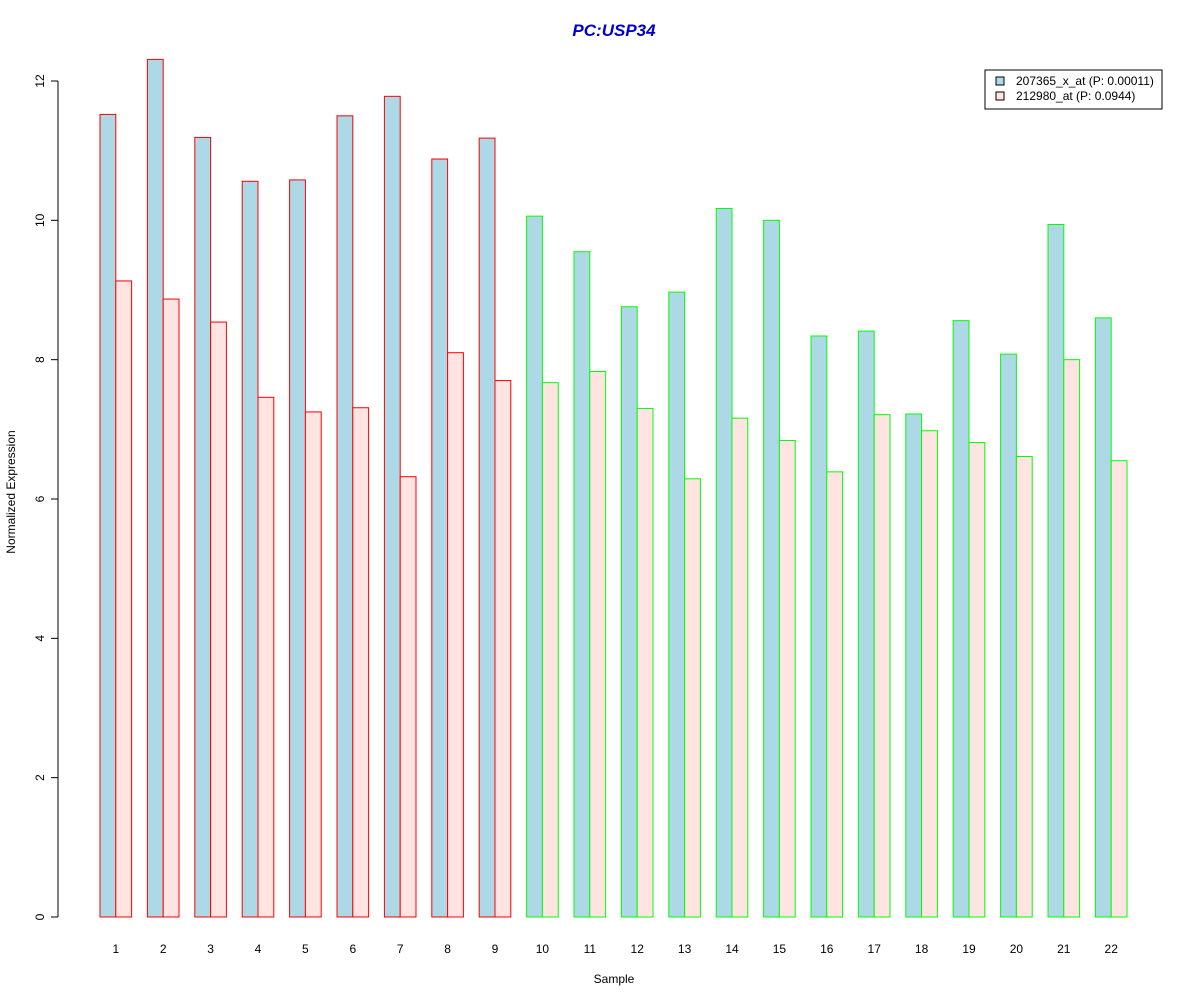 This screenshot has width=1200, height=1000. What do you see at coordinates (732, 949) in the screenshot?
I see `x-tick-label: 14` at bounding box center [732, 949].